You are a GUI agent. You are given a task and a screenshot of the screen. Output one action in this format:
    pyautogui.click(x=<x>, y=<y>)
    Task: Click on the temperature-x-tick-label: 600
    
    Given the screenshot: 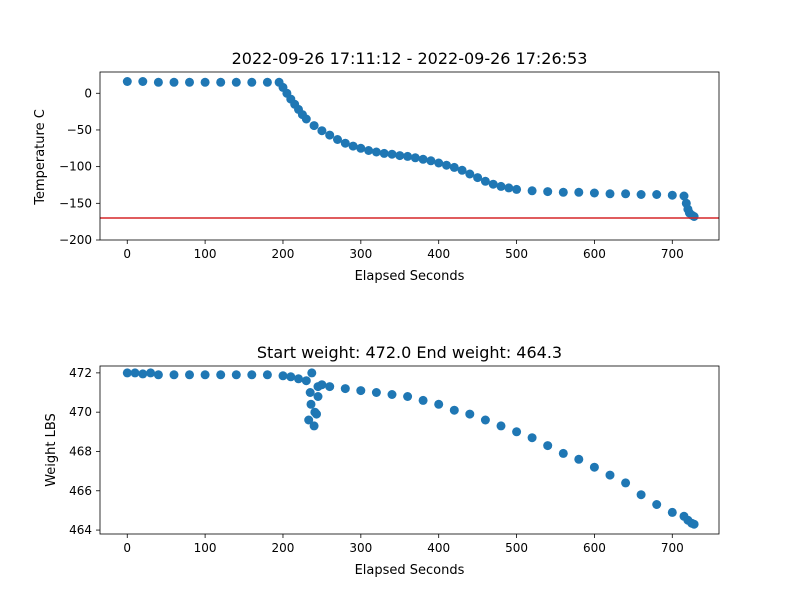 What is the action you would take?
    pyautogui.click(x=594, y=254)
    